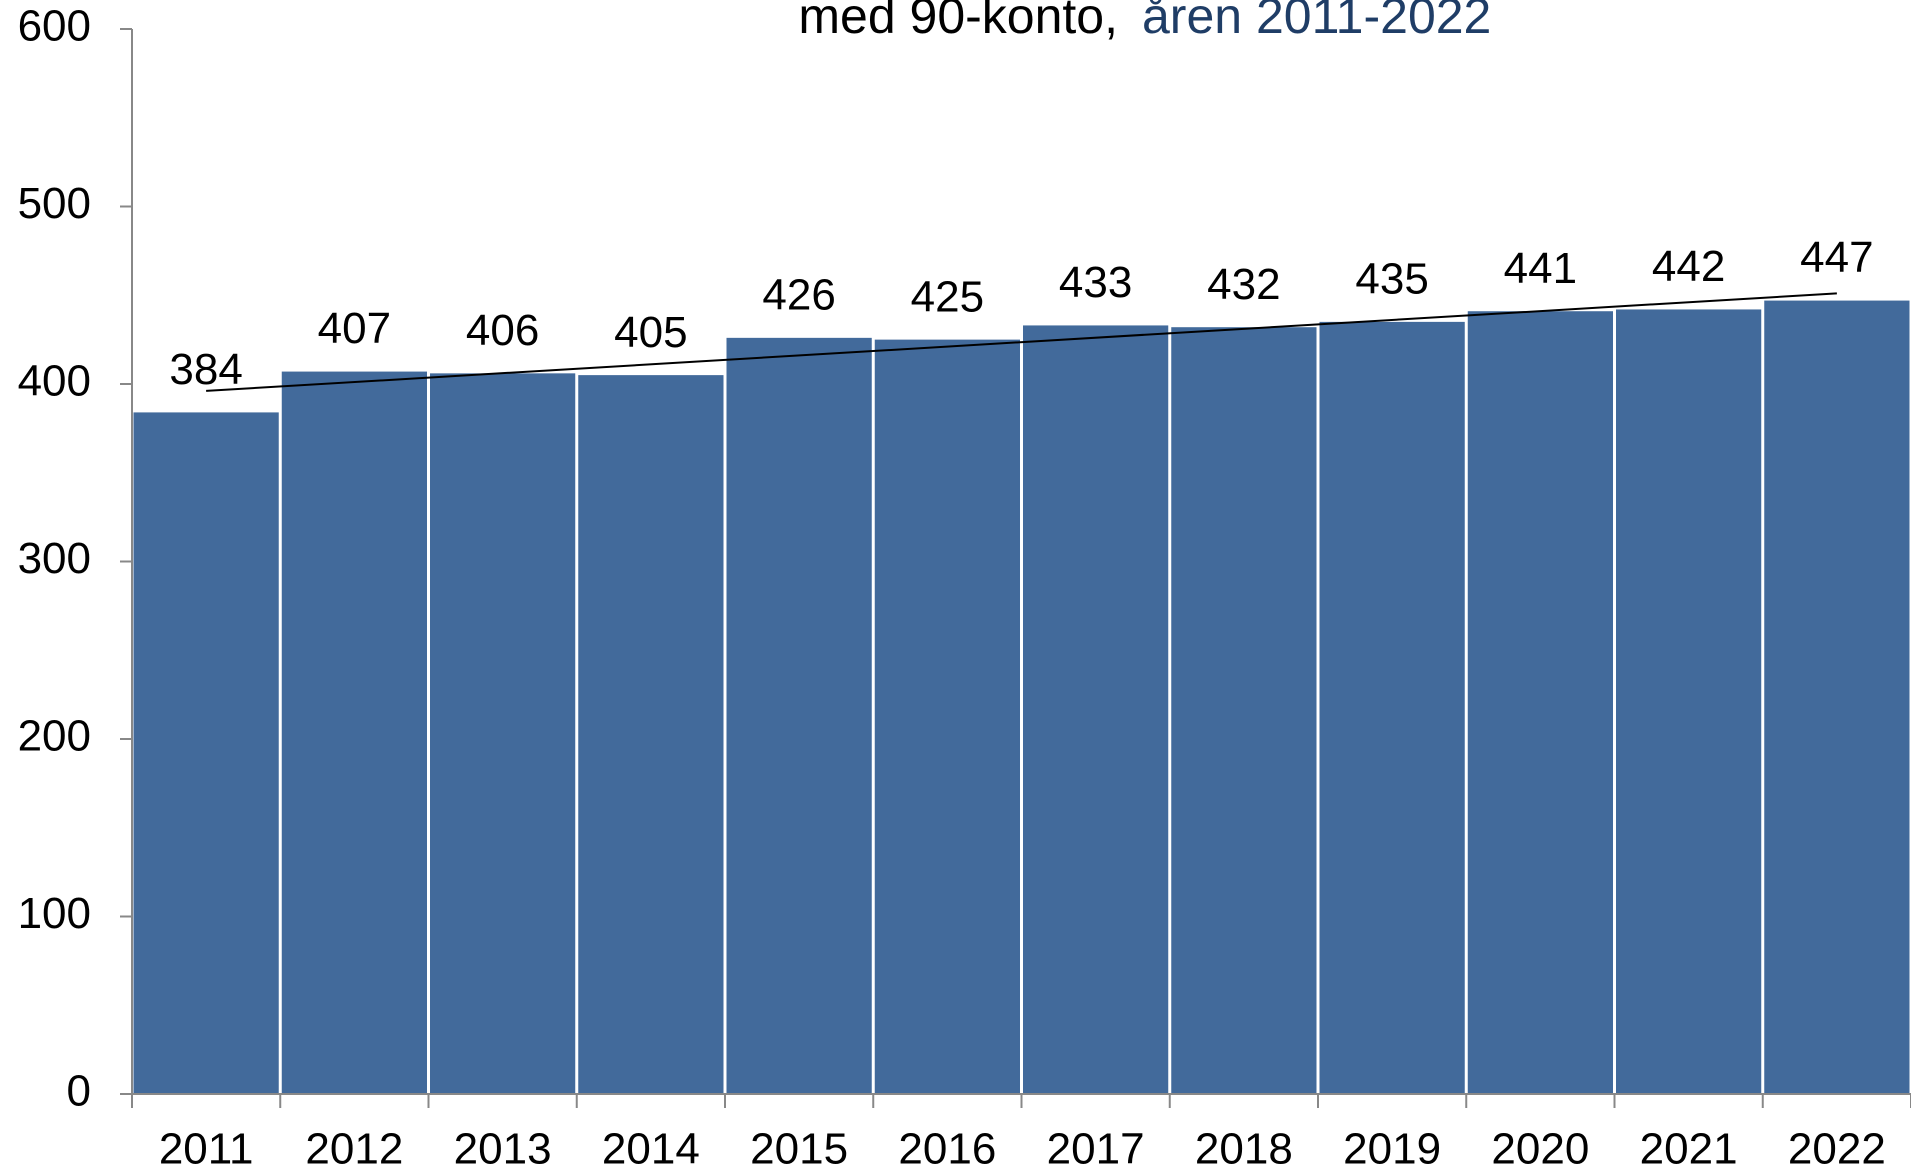  I want to click on y-tick-label: 300, so click(54, 558).